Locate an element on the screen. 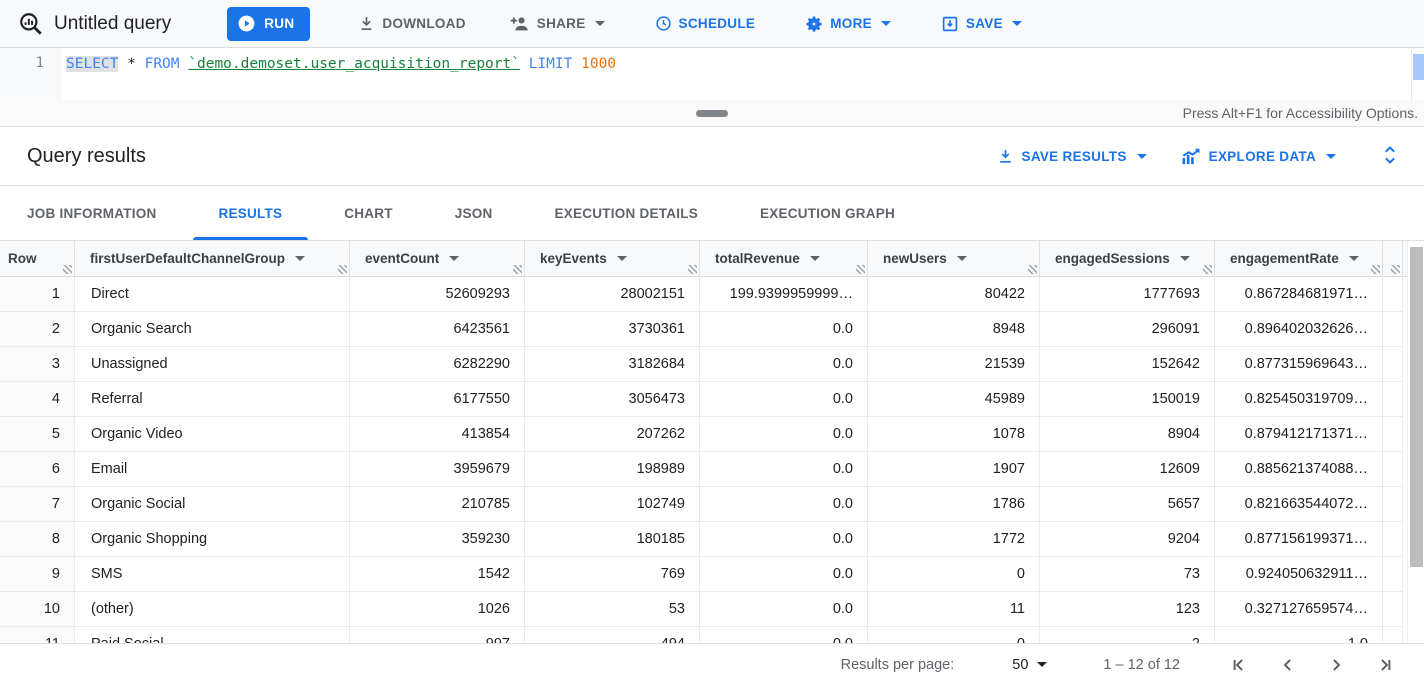  cell-channel: Organic Search is located at coordinates (212, 329).